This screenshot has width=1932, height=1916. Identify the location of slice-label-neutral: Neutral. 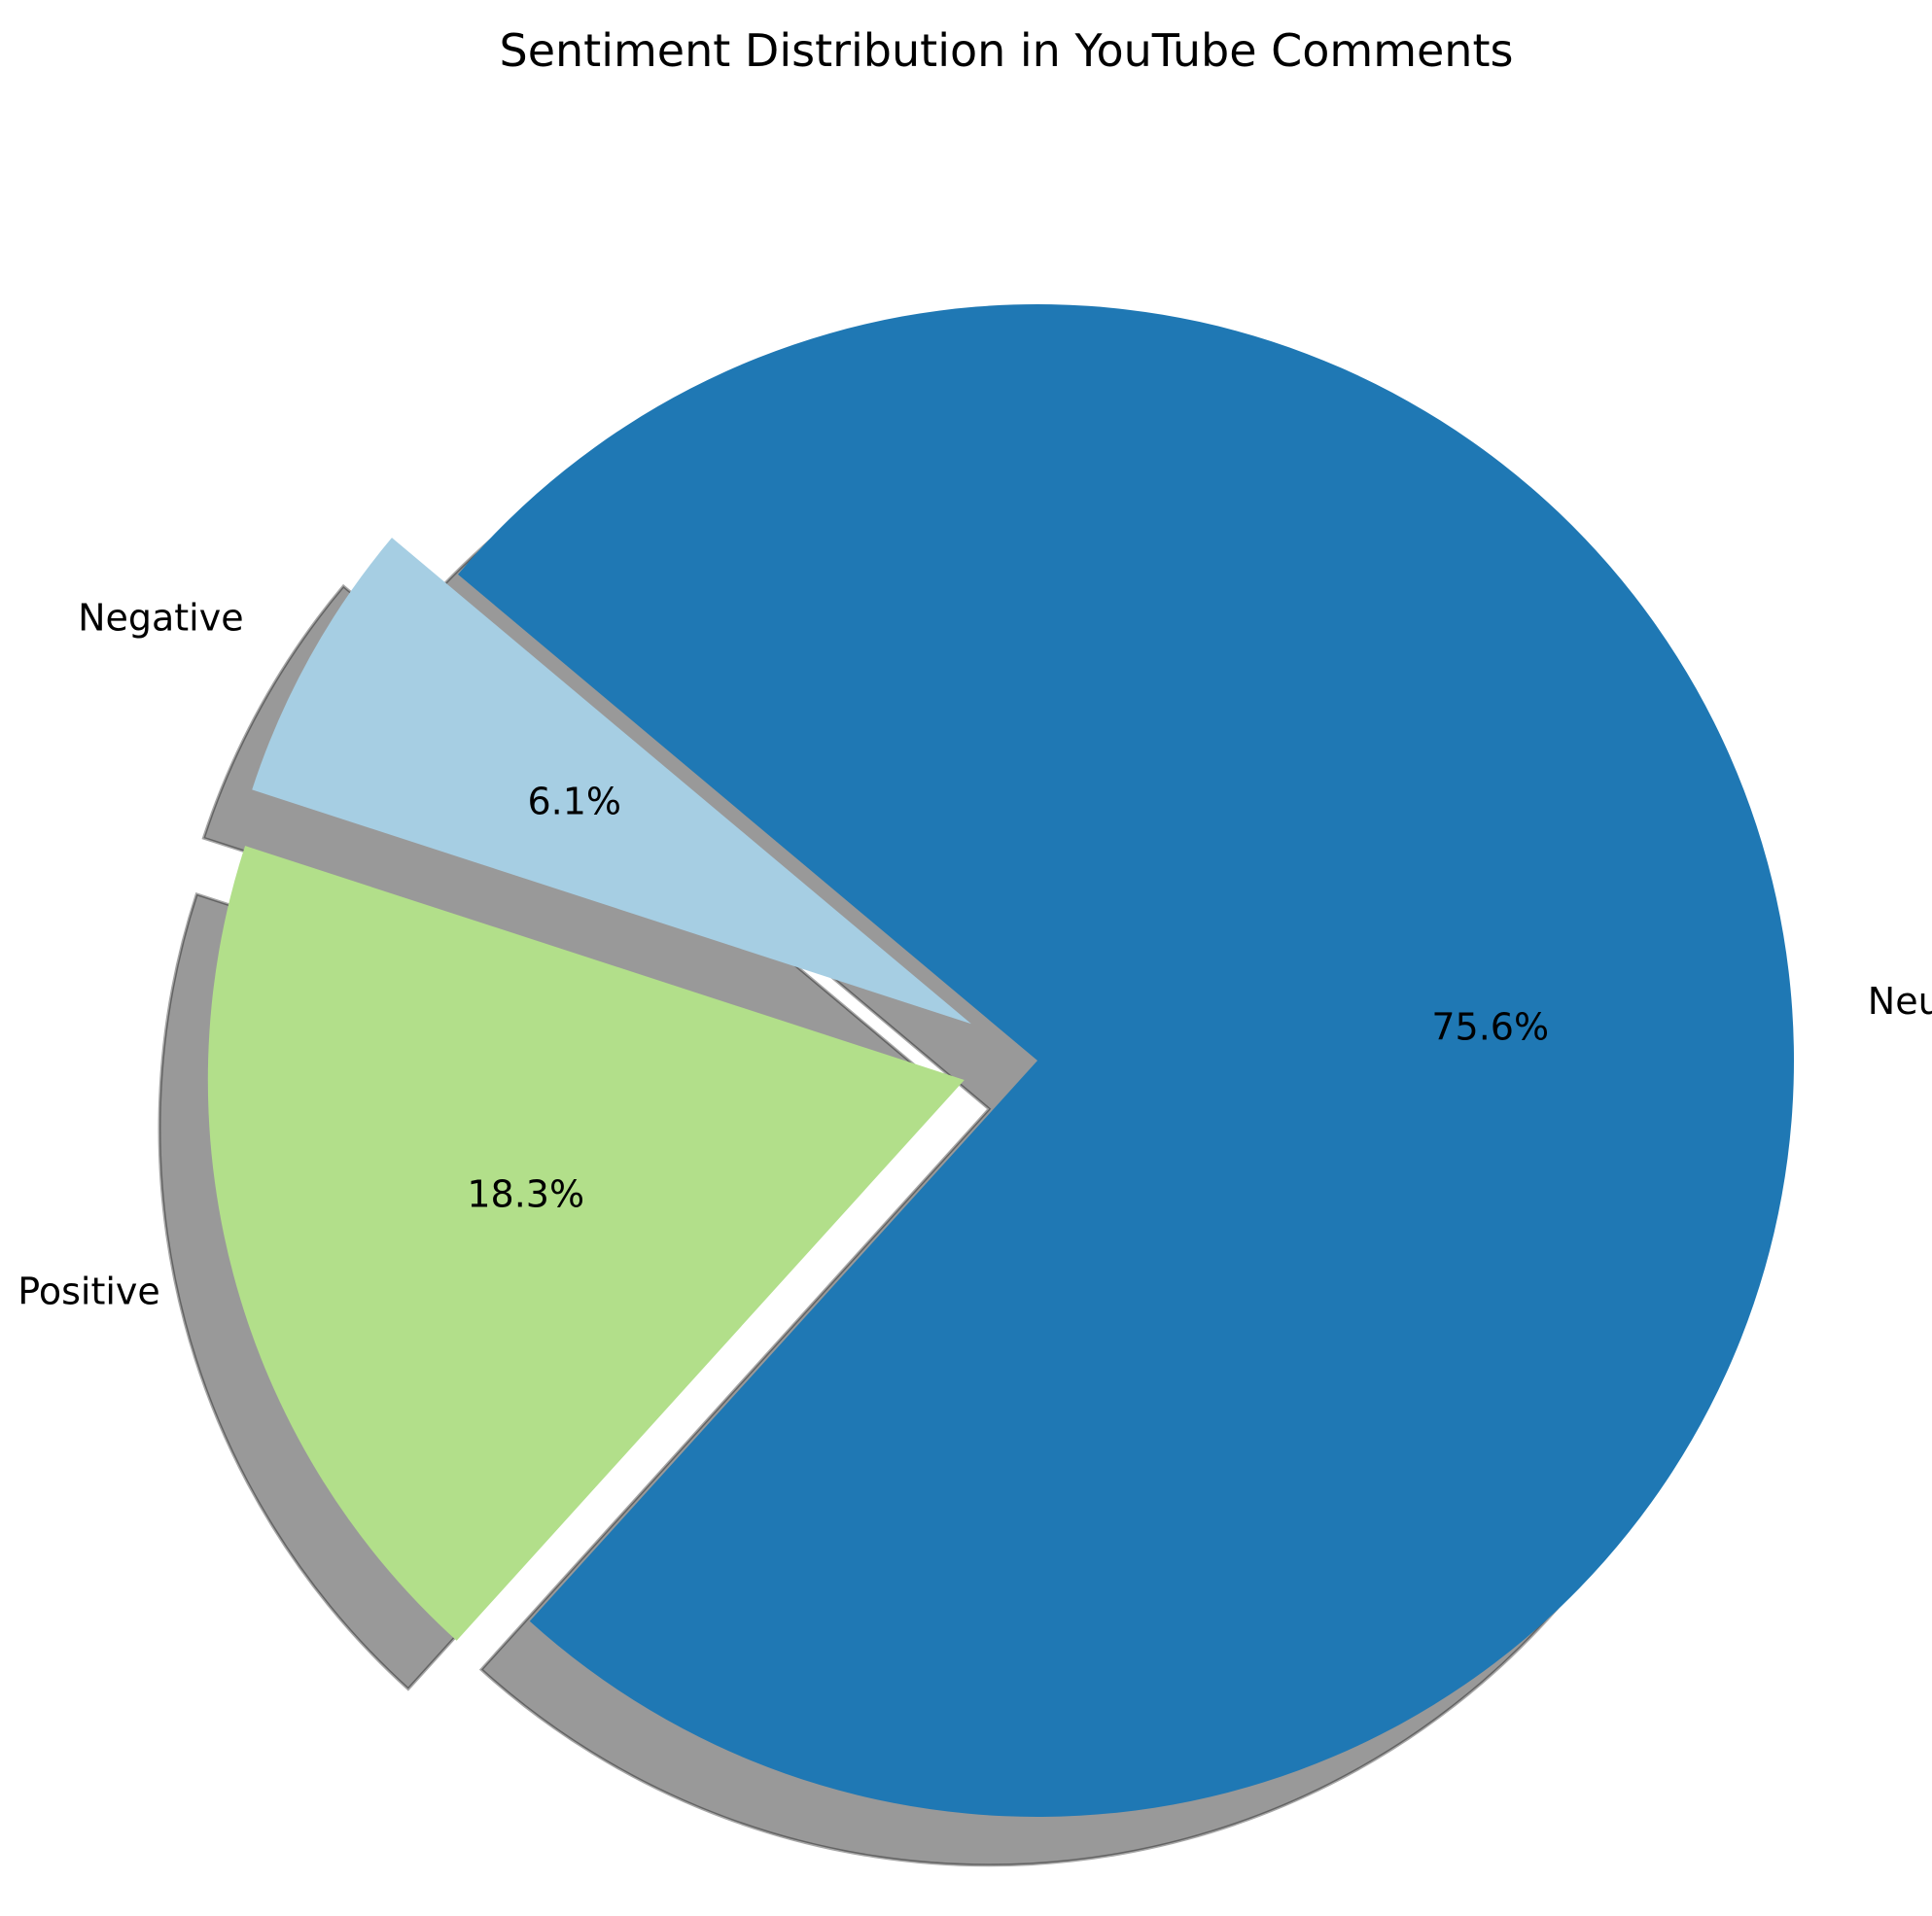
(1900, 1001).